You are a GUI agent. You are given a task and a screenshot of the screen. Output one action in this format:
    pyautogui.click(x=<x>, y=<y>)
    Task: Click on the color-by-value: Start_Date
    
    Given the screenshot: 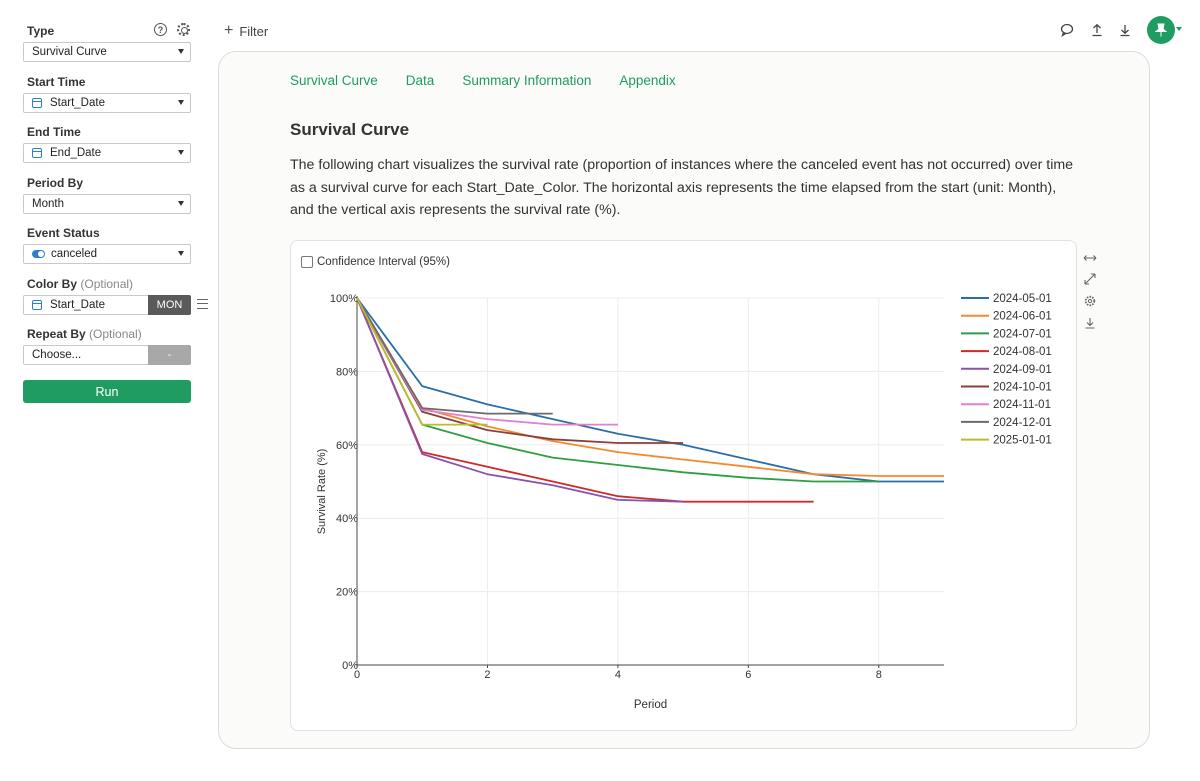 What is the action you would take?
    pyautogui.click(x=77, y=305)
    